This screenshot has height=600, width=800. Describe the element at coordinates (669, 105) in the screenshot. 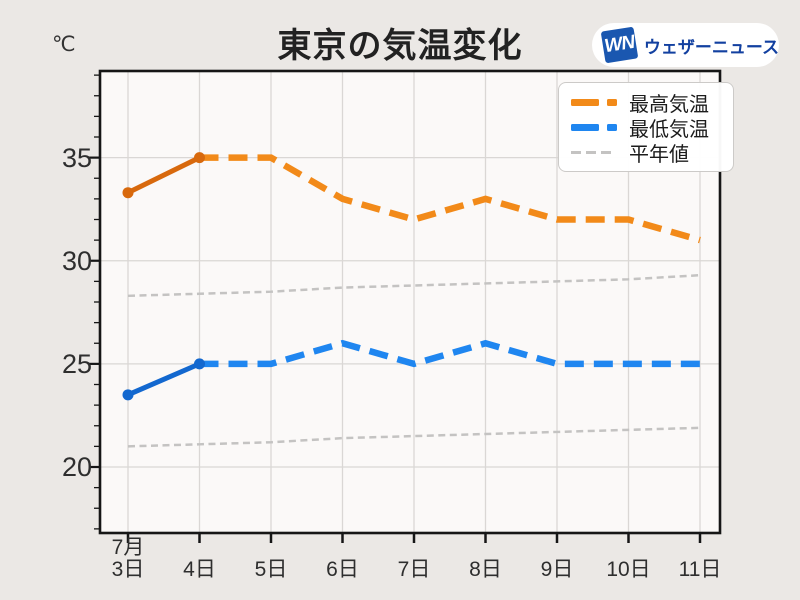

I see `legend-label: 最高気温` at that location.